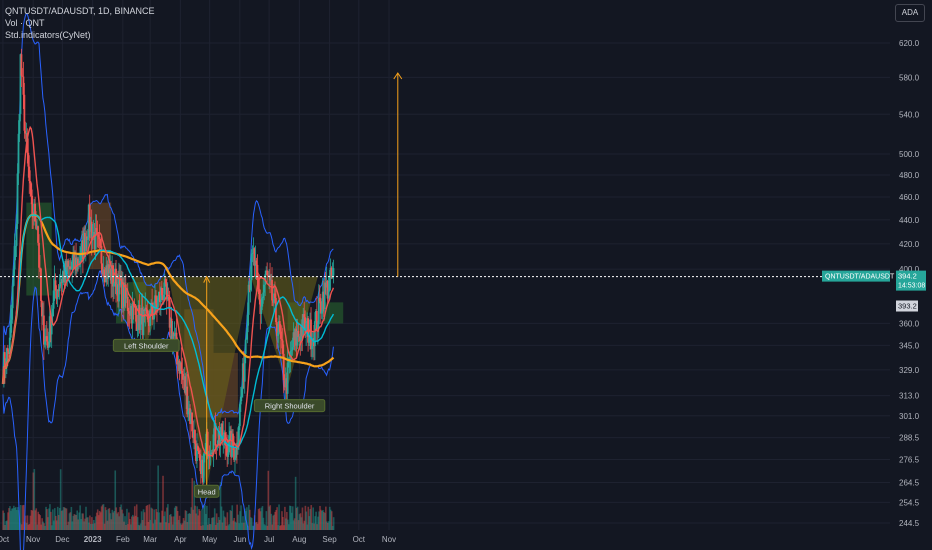  Describe the element at coordinates (909, 114) in the screenshot. I see `y-tick-label: 540.0` at that location.